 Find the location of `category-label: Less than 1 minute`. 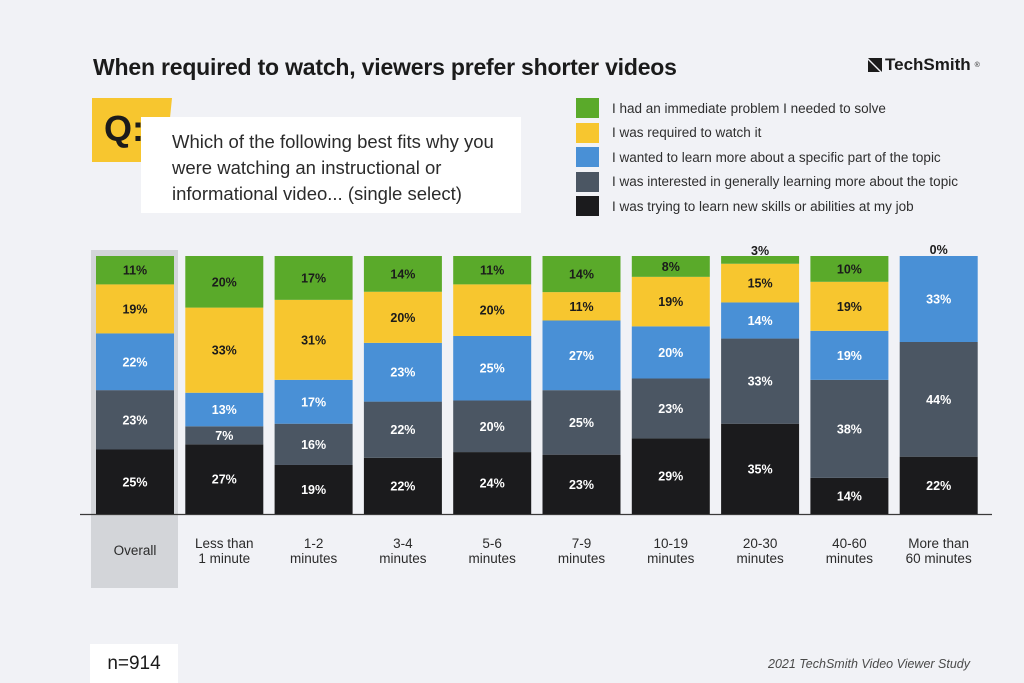

category-label: Less than 1 minute is located at coordinates (224, 551).